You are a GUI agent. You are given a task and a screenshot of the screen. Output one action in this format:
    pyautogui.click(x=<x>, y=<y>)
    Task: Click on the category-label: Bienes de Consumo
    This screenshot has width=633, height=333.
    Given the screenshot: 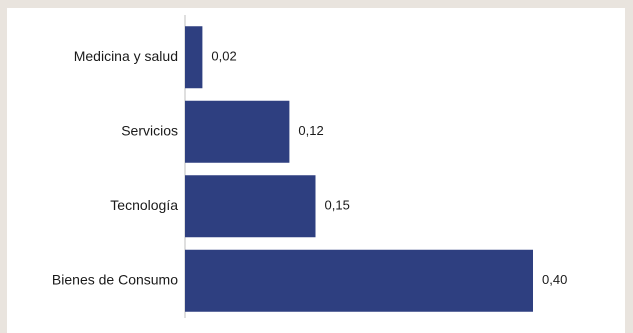 What is the action you would take?
    pyautogui.click(x=115, y=279)
    